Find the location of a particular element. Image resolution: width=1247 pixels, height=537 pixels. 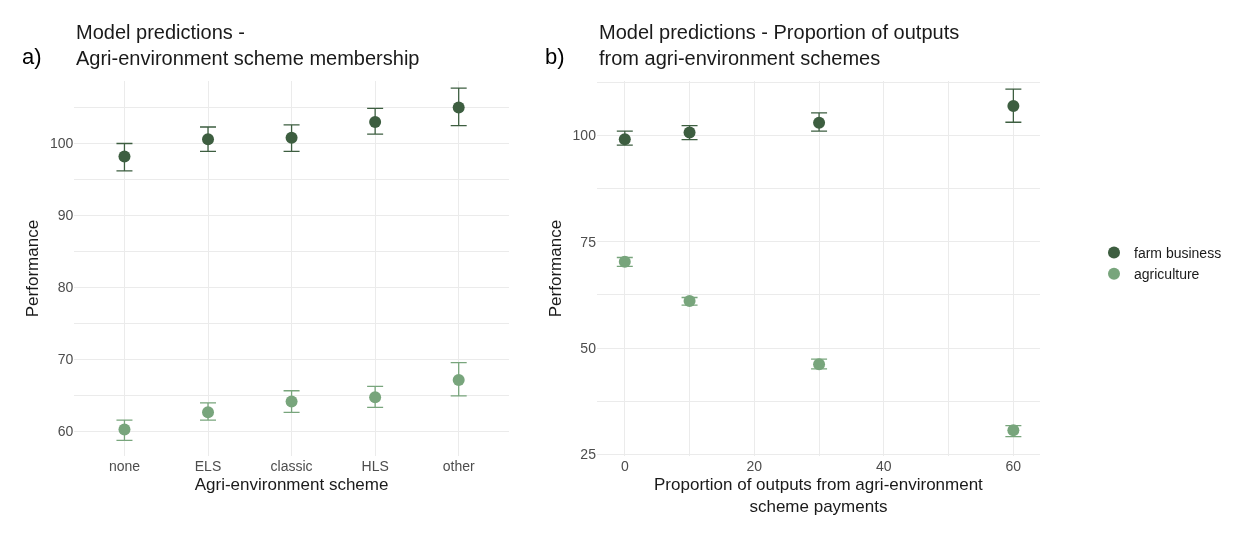

x-tick-label: 60 is located at coordinates (1013, 466).